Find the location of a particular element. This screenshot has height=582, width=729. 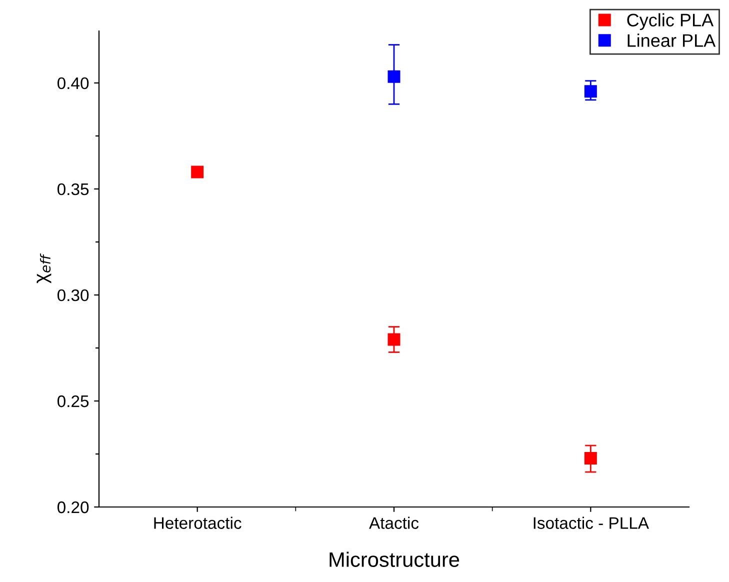

y-tick-label: 0.30 is located at coordinates (73, 295).